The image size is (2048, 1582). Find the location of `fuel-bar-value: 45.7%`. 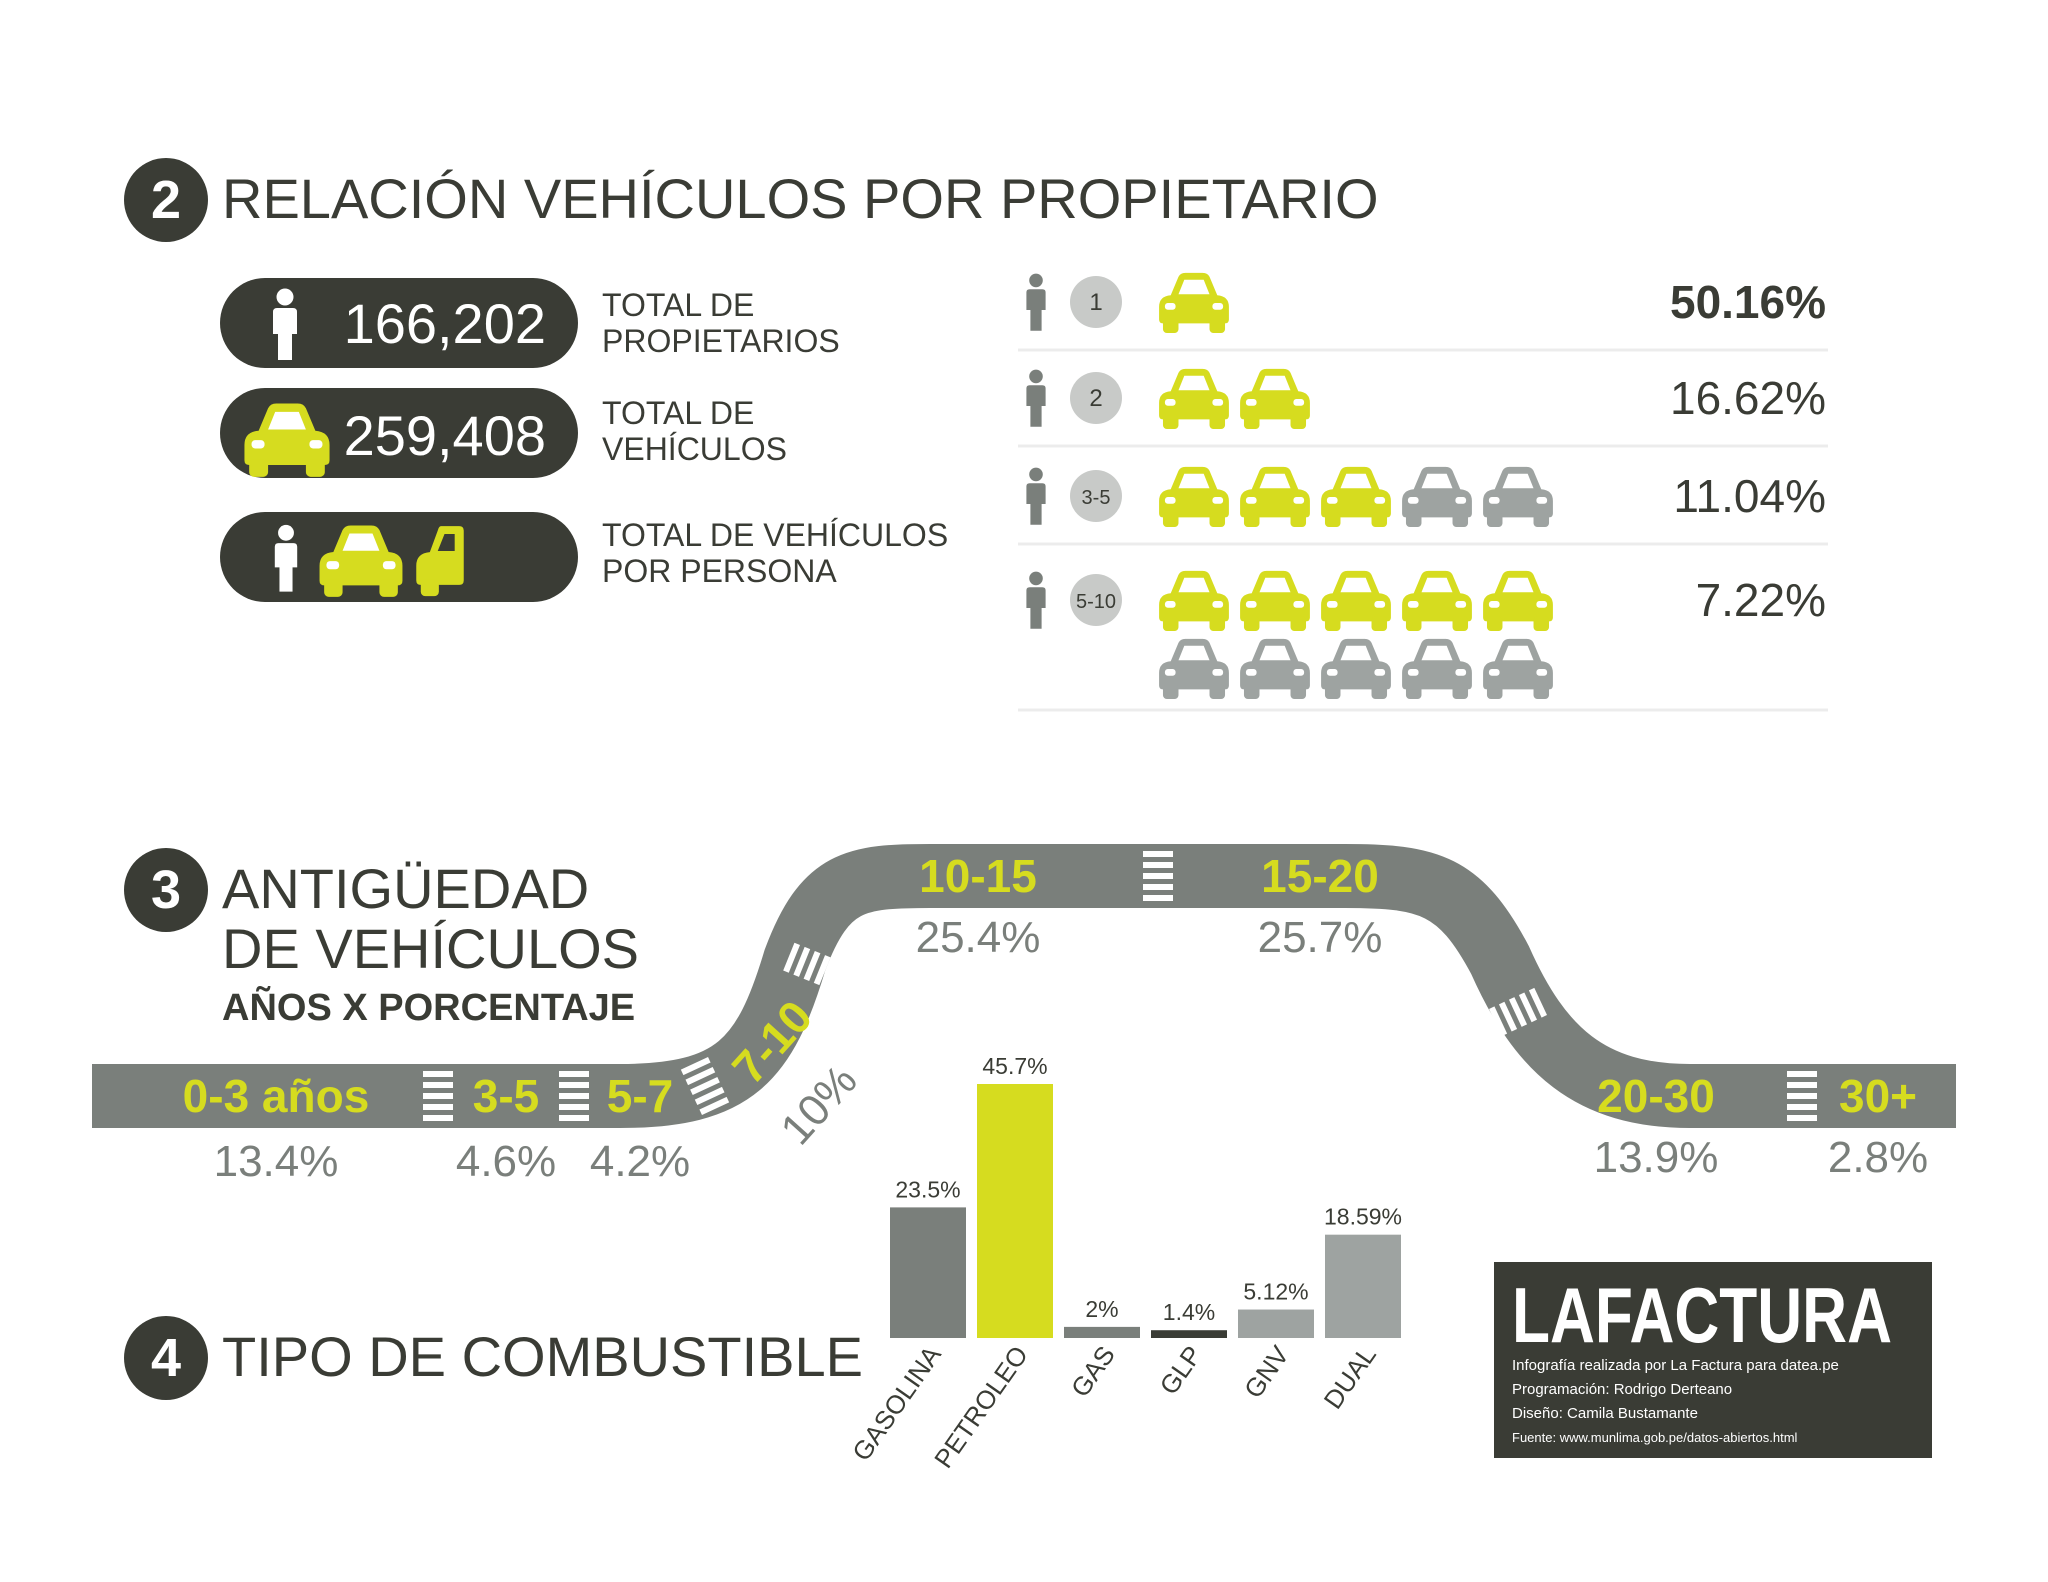

fuel-bar-value: 45.7% is located at coordinates (1014, 1066).